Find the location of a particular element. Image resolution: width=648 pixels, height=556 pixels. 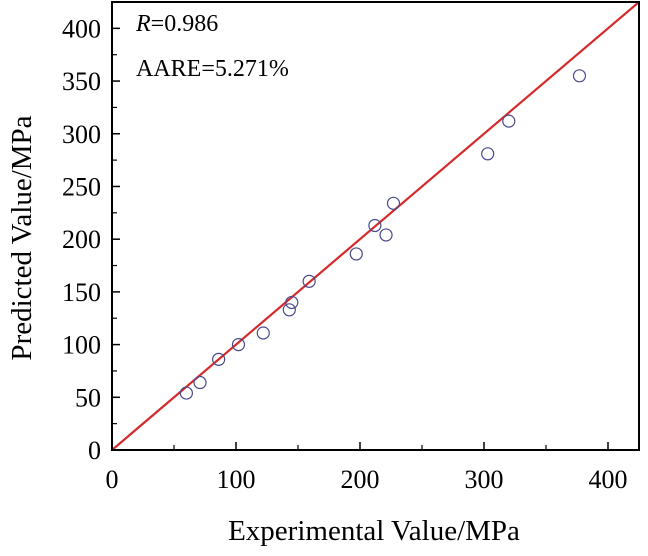

y-tick-label: 300 is located at coordinates (81, 134).